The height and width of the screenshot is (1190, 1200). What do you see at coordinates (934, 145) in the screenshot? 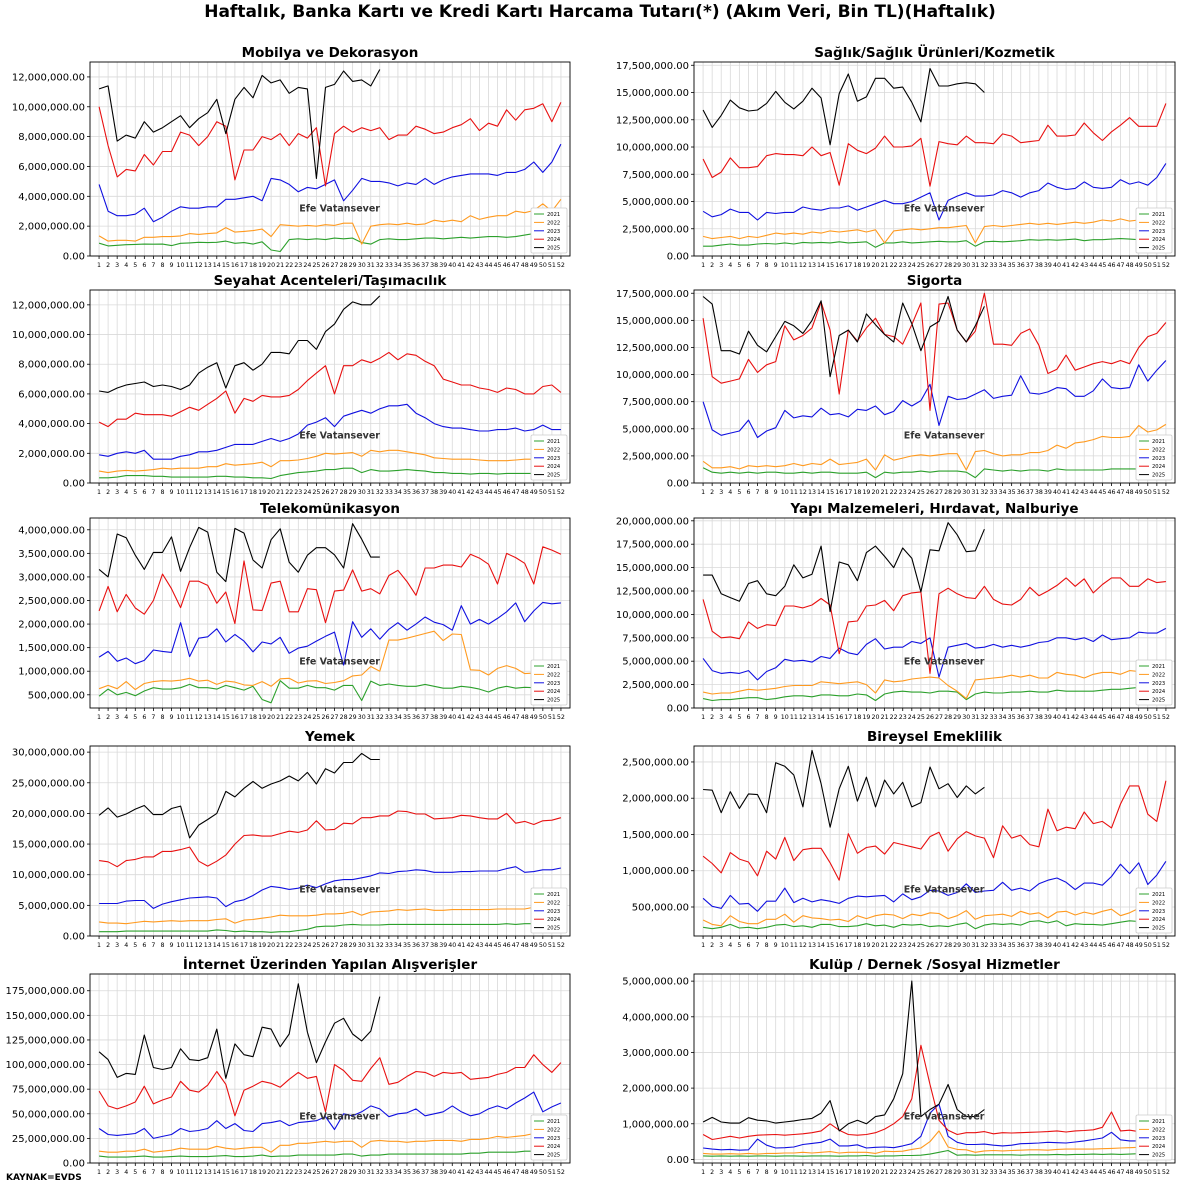
I see `series-line-2024` at bounding box center [934, 145].